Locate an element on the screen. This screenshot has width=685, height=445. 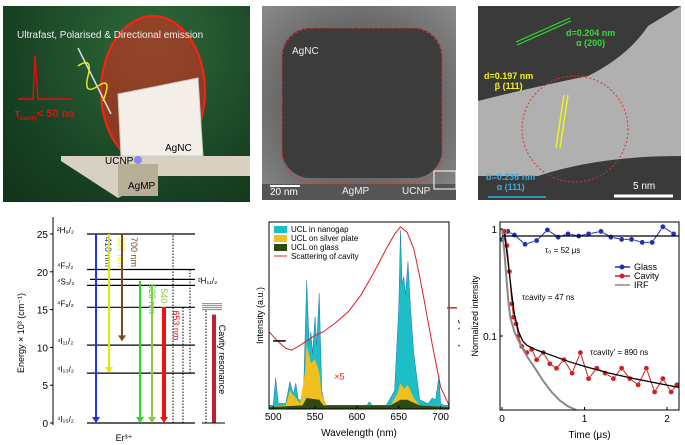
level-label: ²H₁₁/₂ is located at coordinates (207, 280).